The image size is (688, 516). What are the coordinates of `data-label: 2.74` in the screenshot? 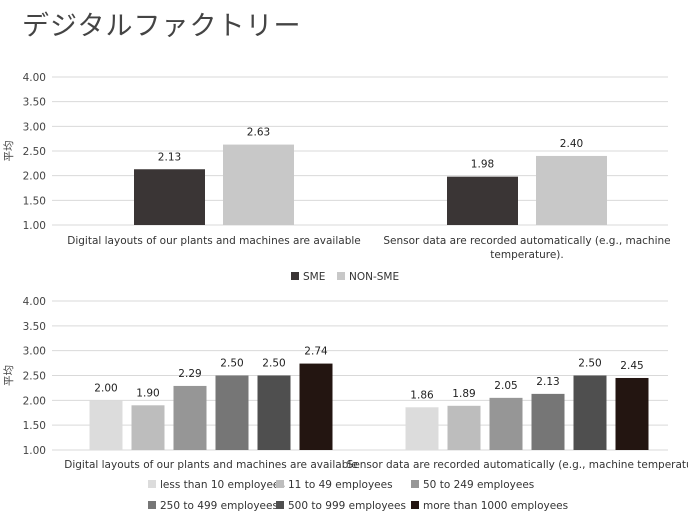 It's located at (316, 352).